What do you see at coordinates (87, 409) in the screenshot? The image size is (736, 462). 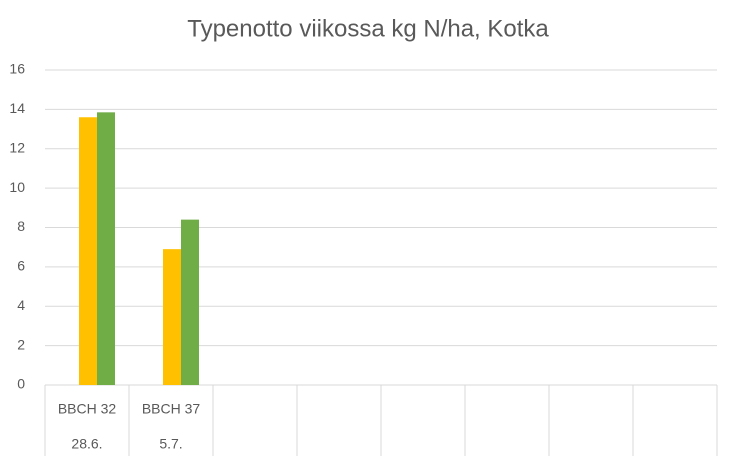 I see `x-tick-label: BBCH 32` at bounding box center [87, 409].